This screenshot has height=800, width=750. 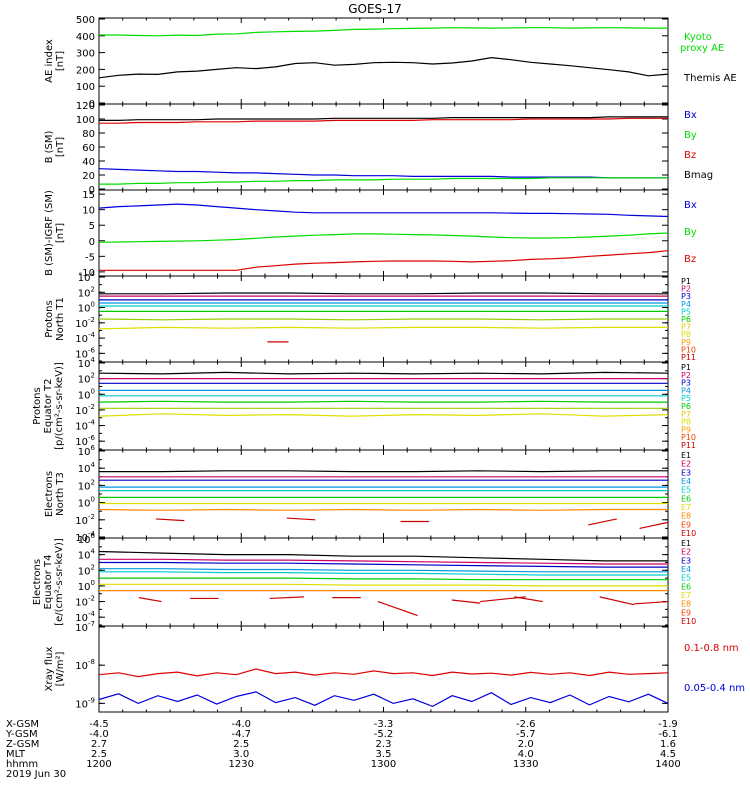 What do you see at coordinates (384, 754) in the screenshot?
I see `x-tick-label: 3.5` at bounding box center [384, 754].